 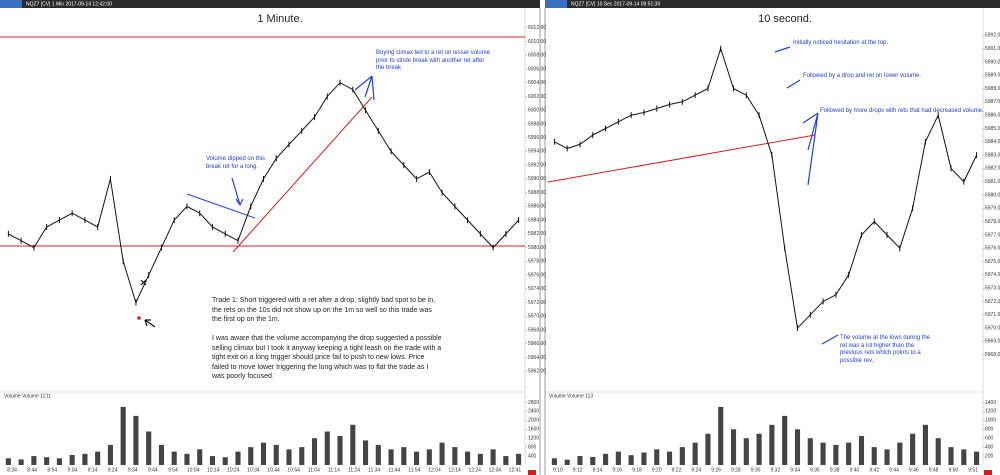 I want to click on x-tick-label: 9:50, so click(x=953, y=470).